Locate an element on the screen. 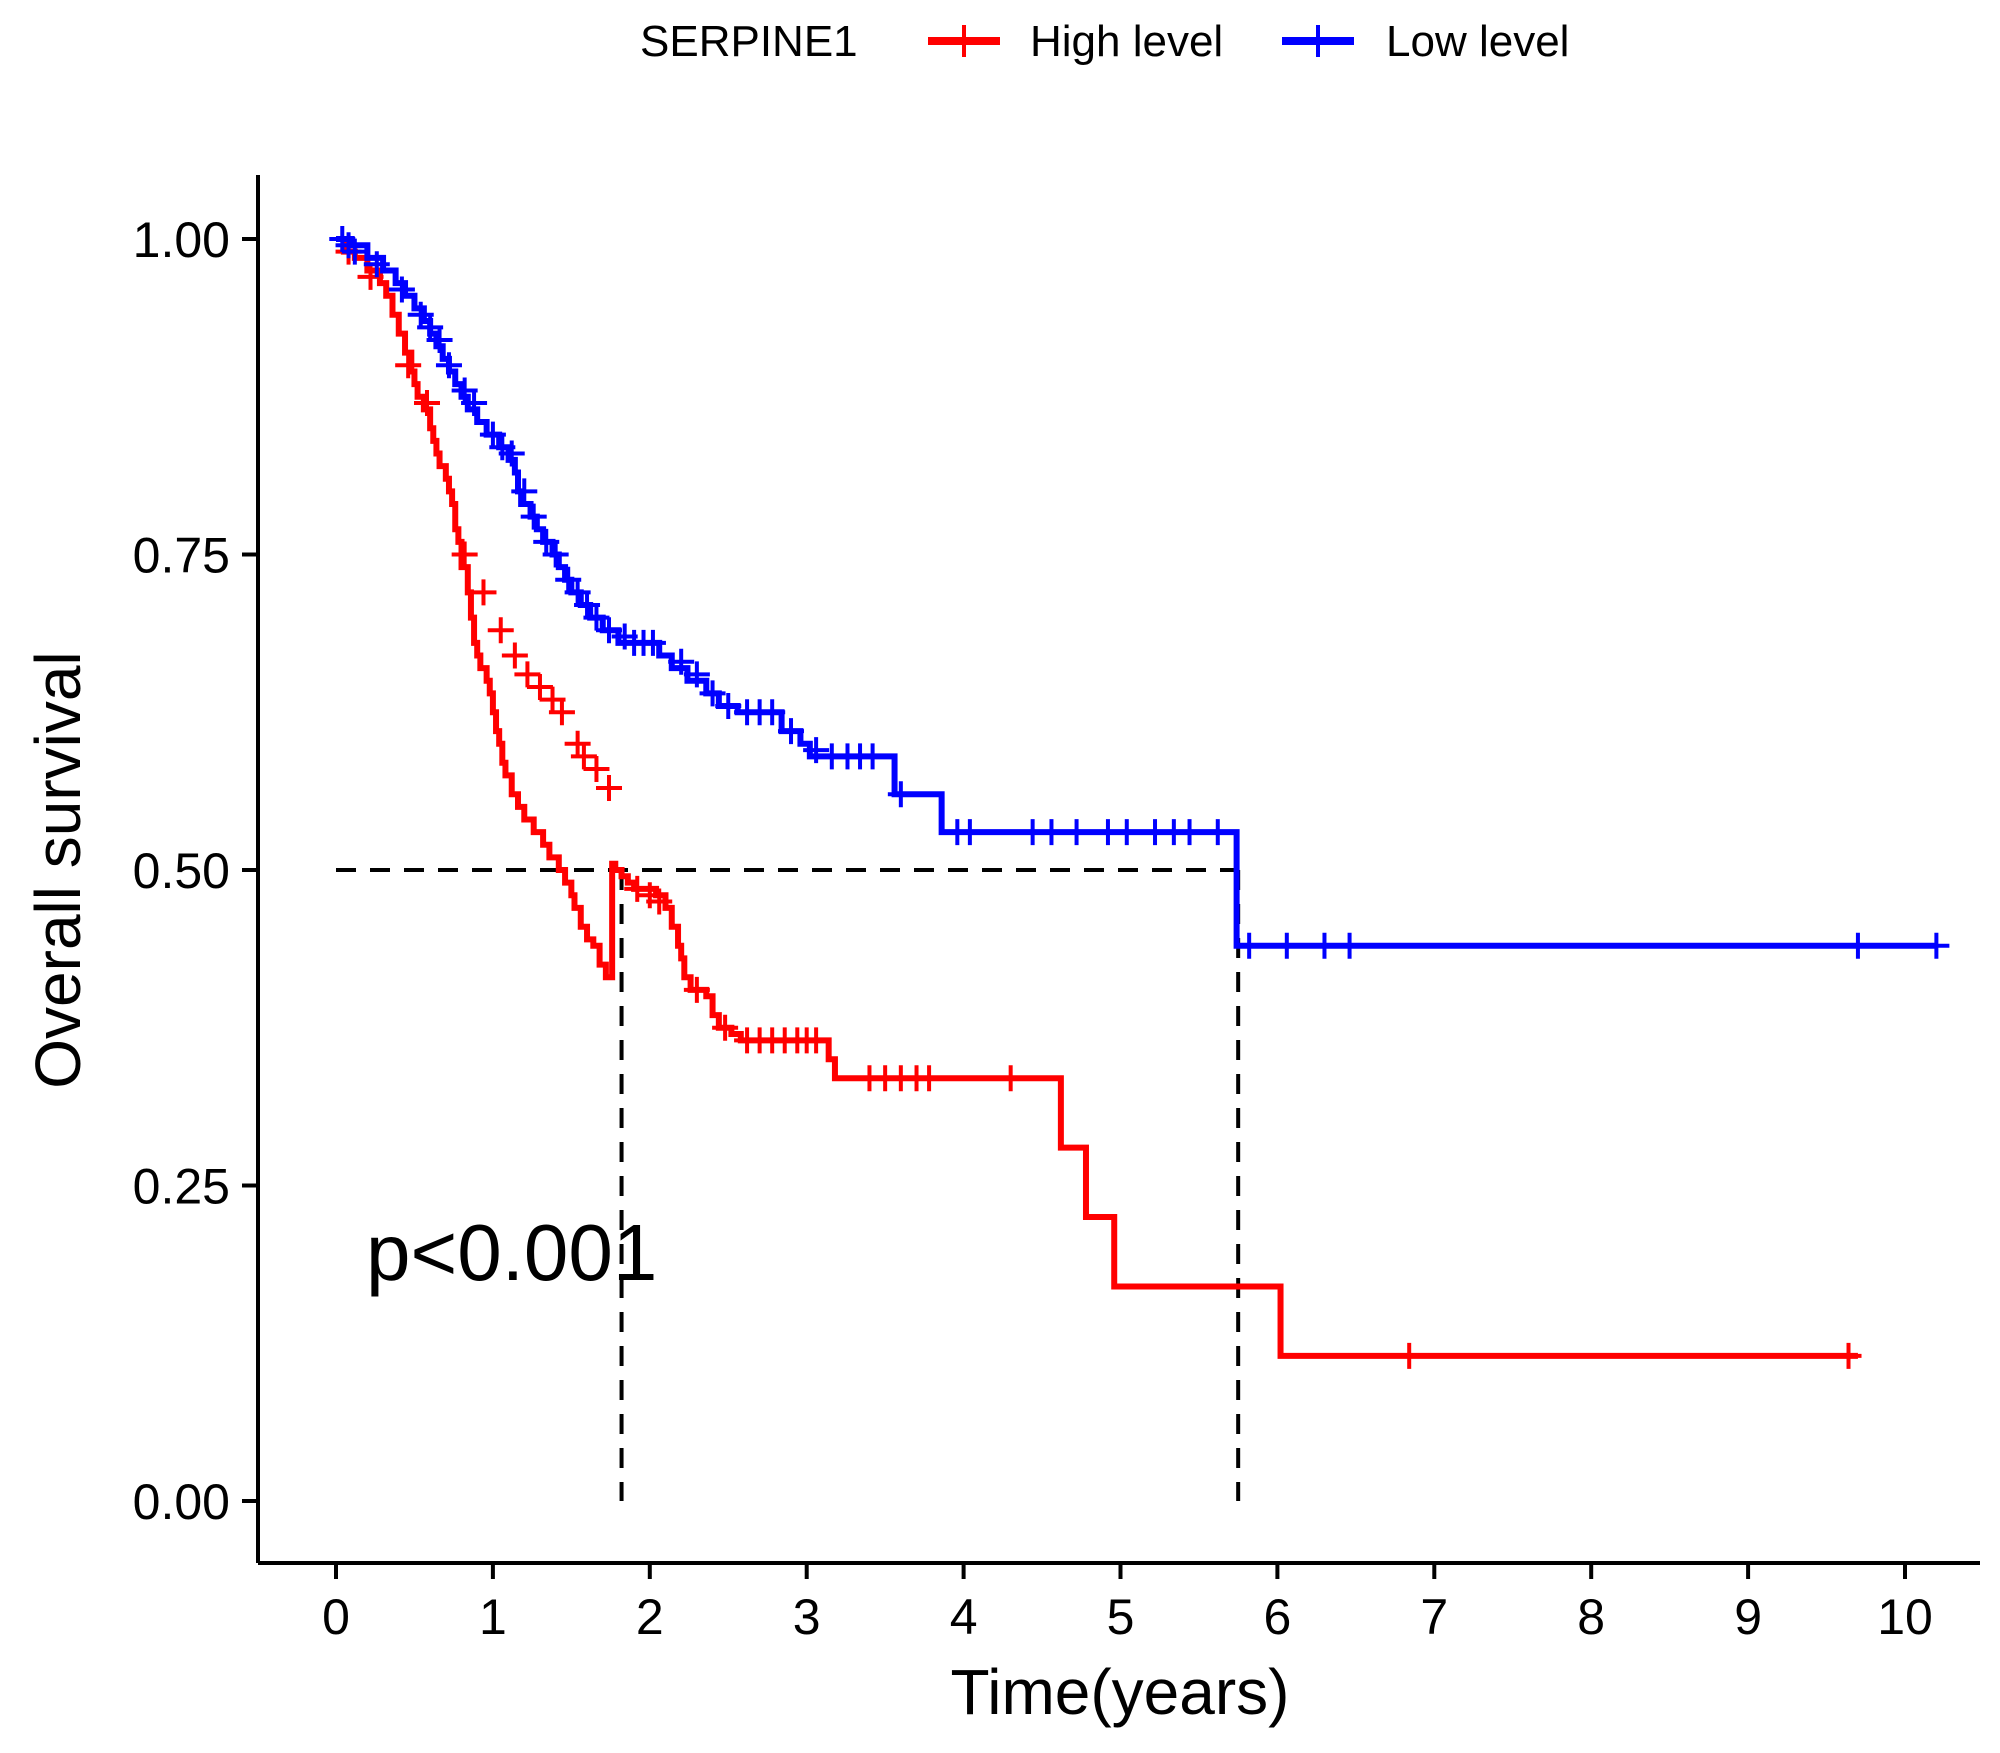 This screenshot has width=2000, height=1753. x-tick-label: 5 is located at coordinates (1121, 1617).